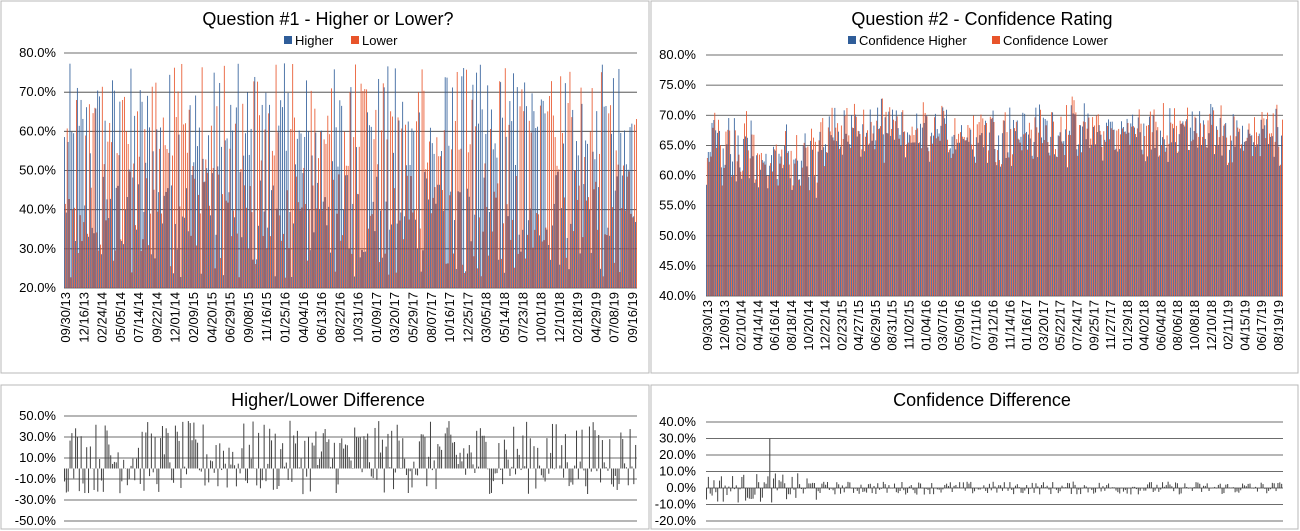 This screenshot has width=1300, height=531. I want to click on q1-ytick-label: 60.0%, so click(37, 130).